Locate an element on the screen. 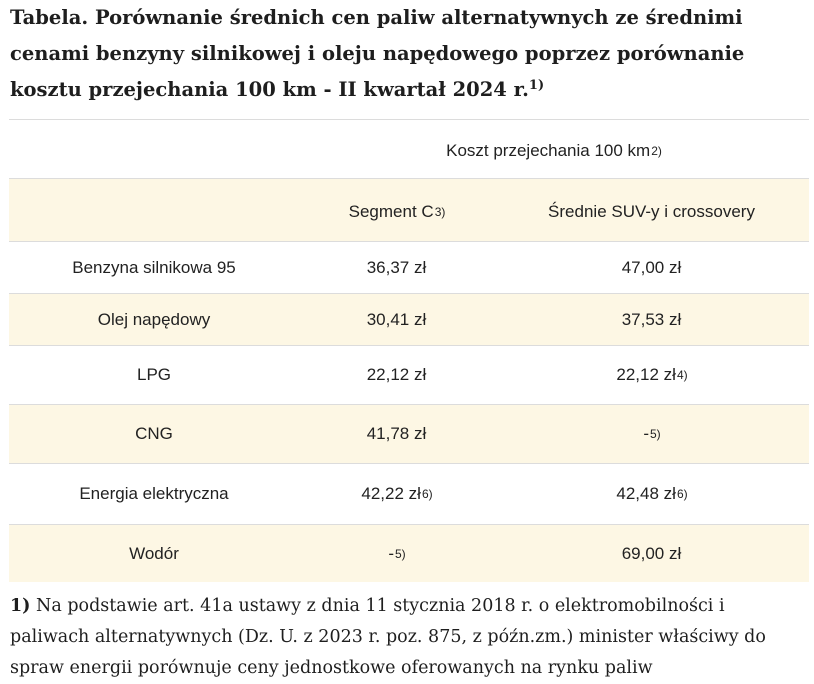 The width and height of the screenshot is (814, 684). segment-c-cell: 42,22 zł 6) is located at coordinates (397, 493).